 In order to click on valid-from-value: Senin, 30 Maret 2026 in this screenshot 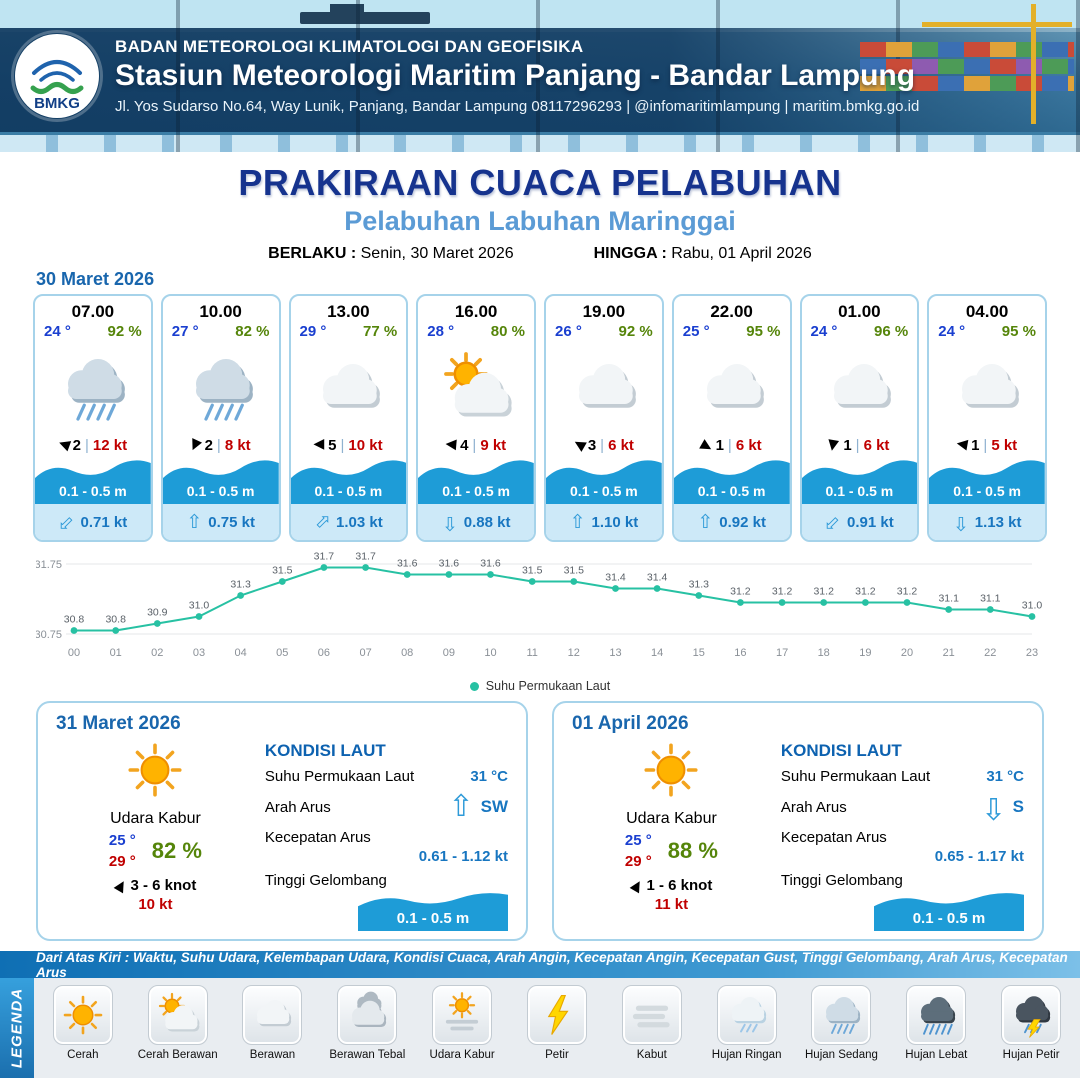, I will do `click(437, 253)`.